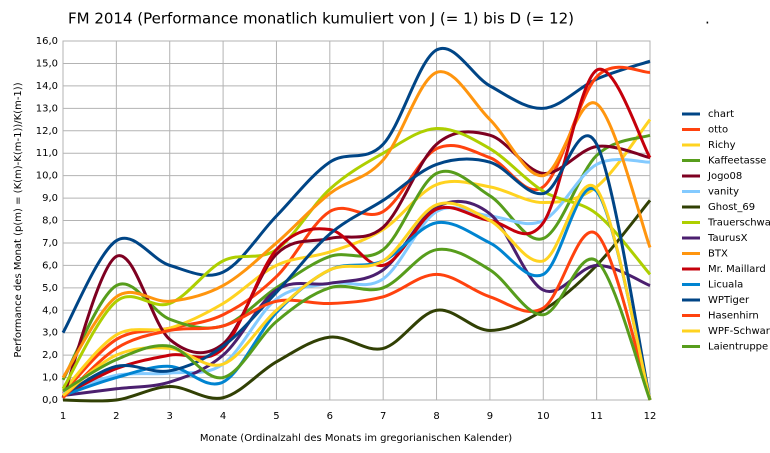 Image resolution: width=770 pixels, height=453 pixels. I want to click on y-tick-label: 4,0, so click(50, 310).